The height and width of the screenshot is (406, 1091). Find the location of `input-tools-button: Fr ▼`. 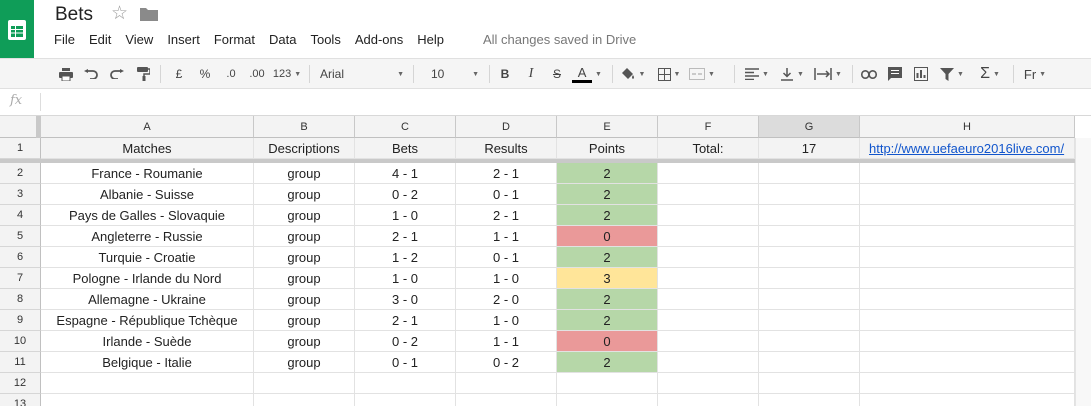

input-tools-button: Fr ▼ is located at coordinates (1035, 74).